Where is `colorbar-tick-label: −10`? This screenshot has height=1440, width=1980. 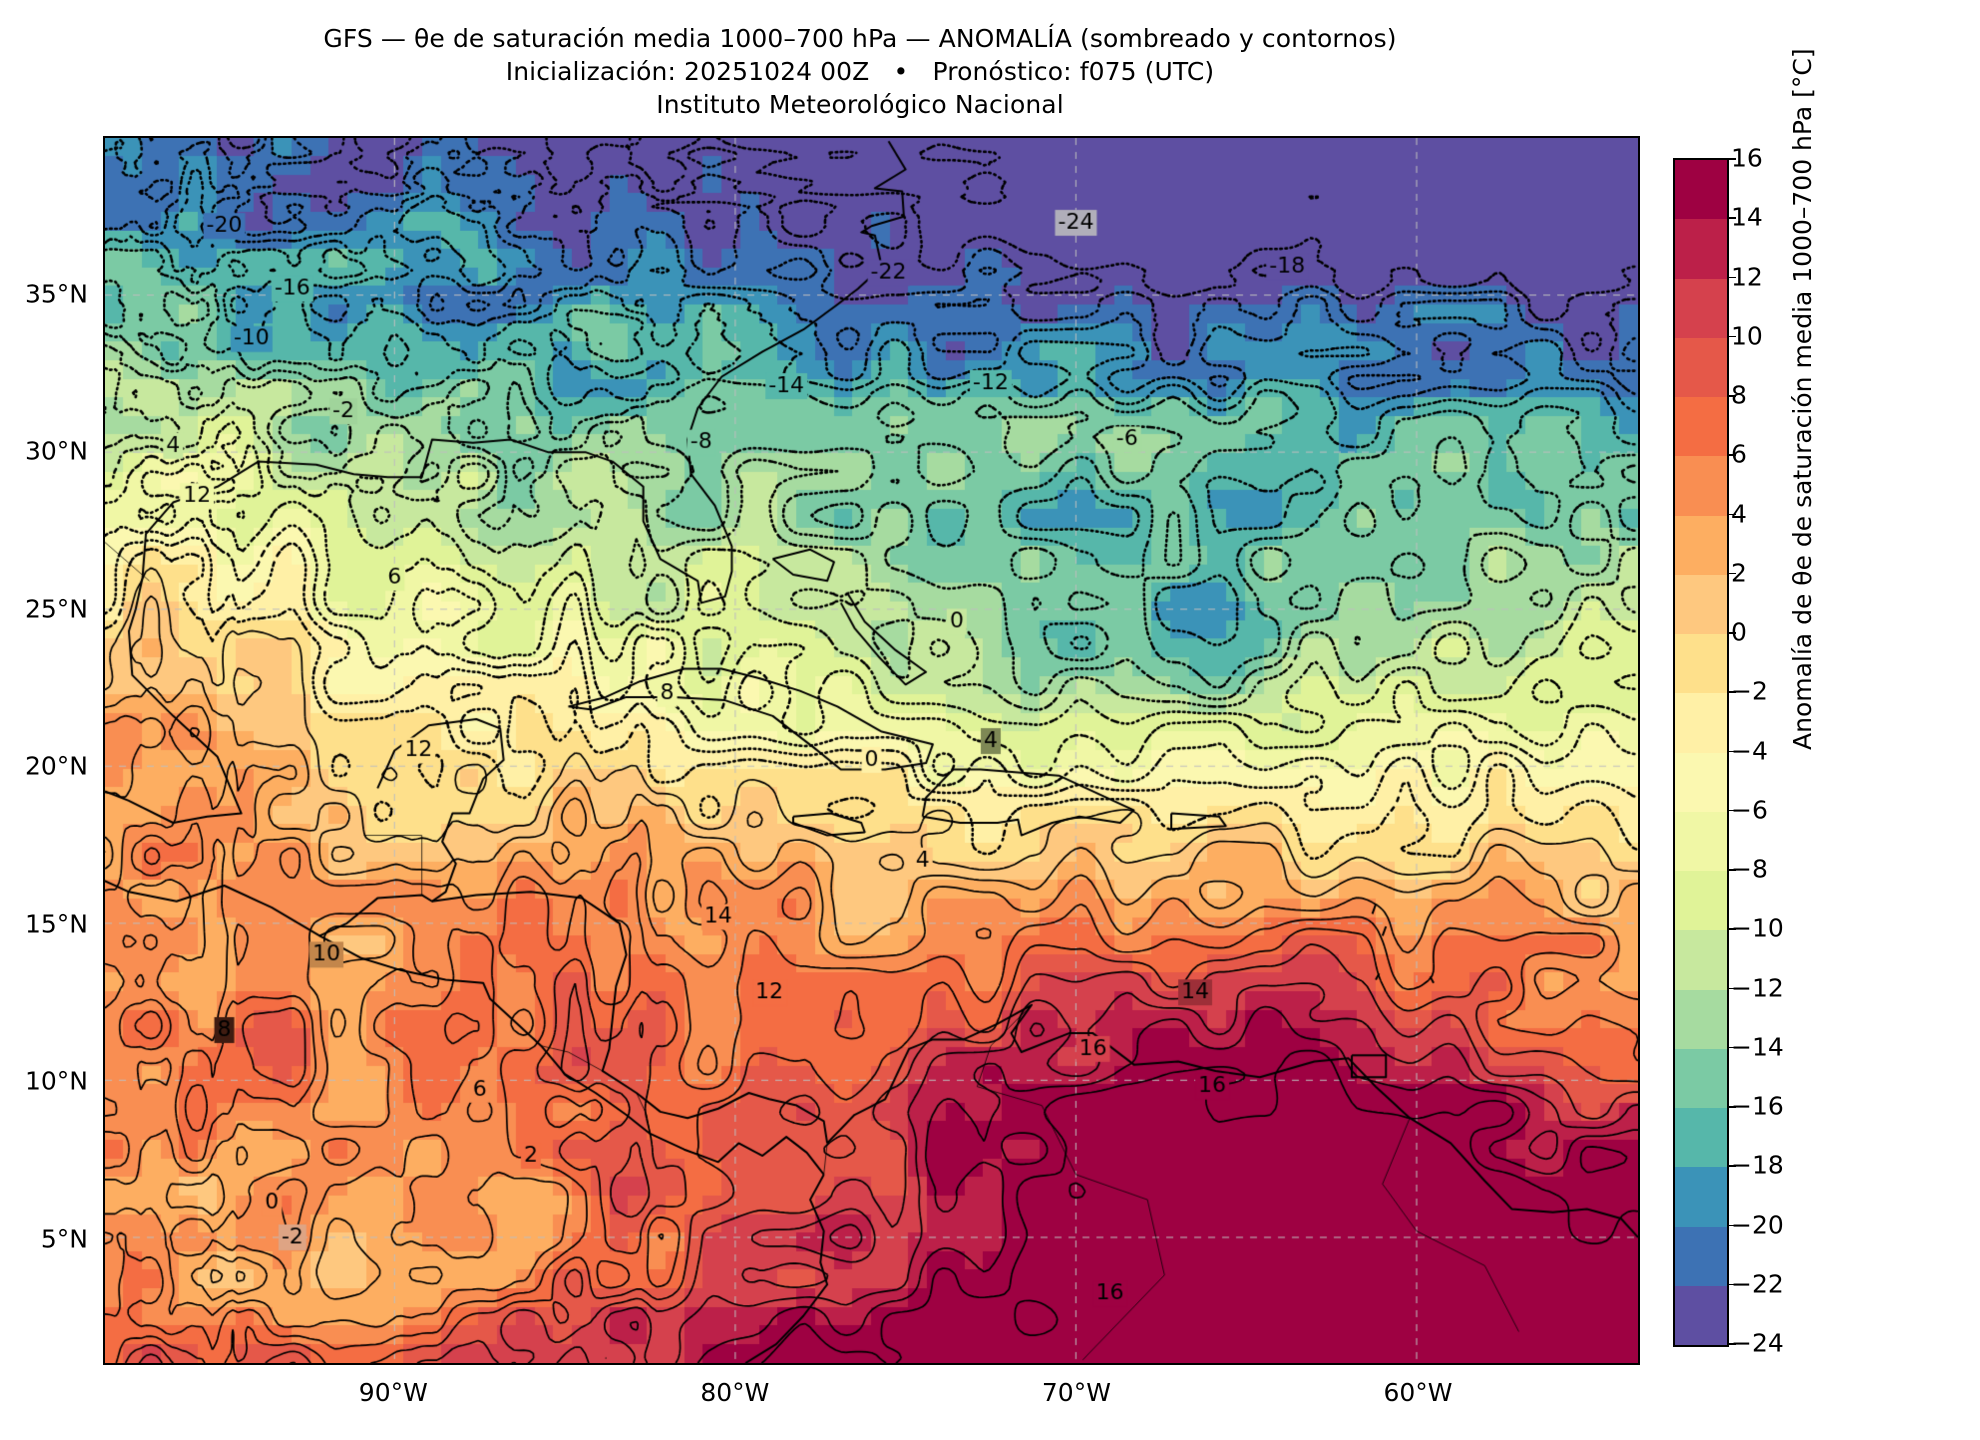
colorbar-tick-label: −10 is located at coordinates (1757, 928).